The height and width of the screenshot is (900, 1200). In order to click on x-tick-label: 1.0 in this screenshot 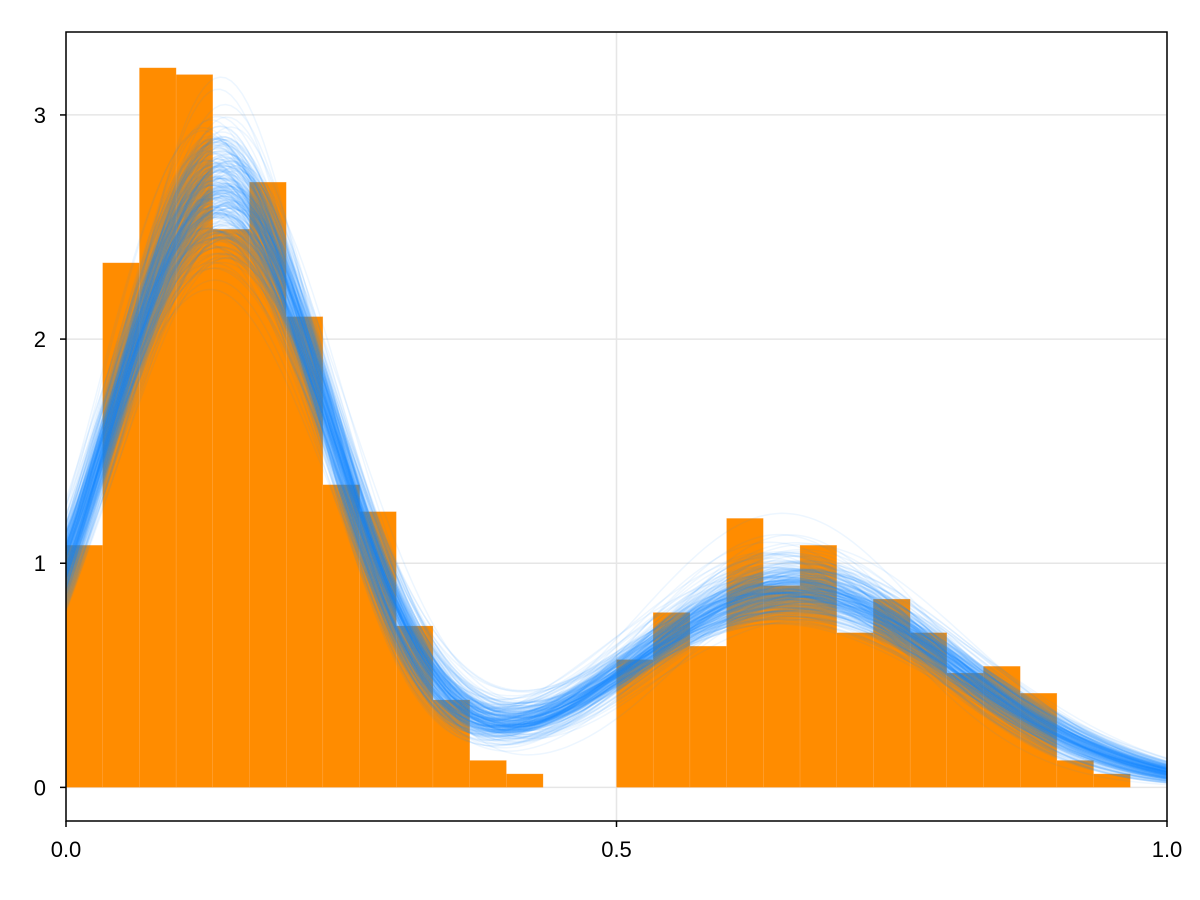, I will do `click(1167, 849)`.